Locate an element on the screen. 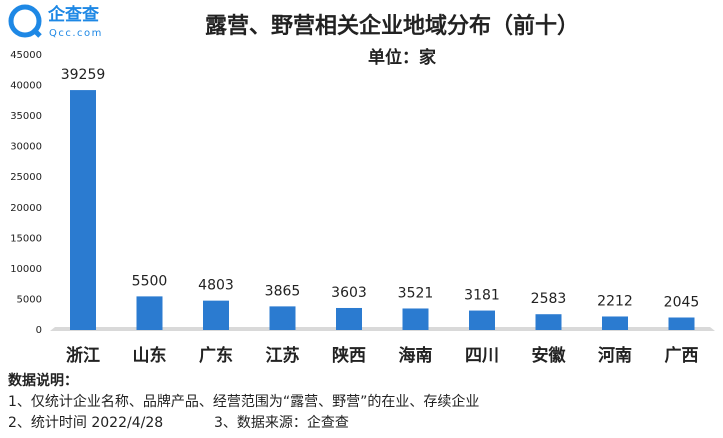  y-tick-label: 20000 is located at coordinates (26, 208).